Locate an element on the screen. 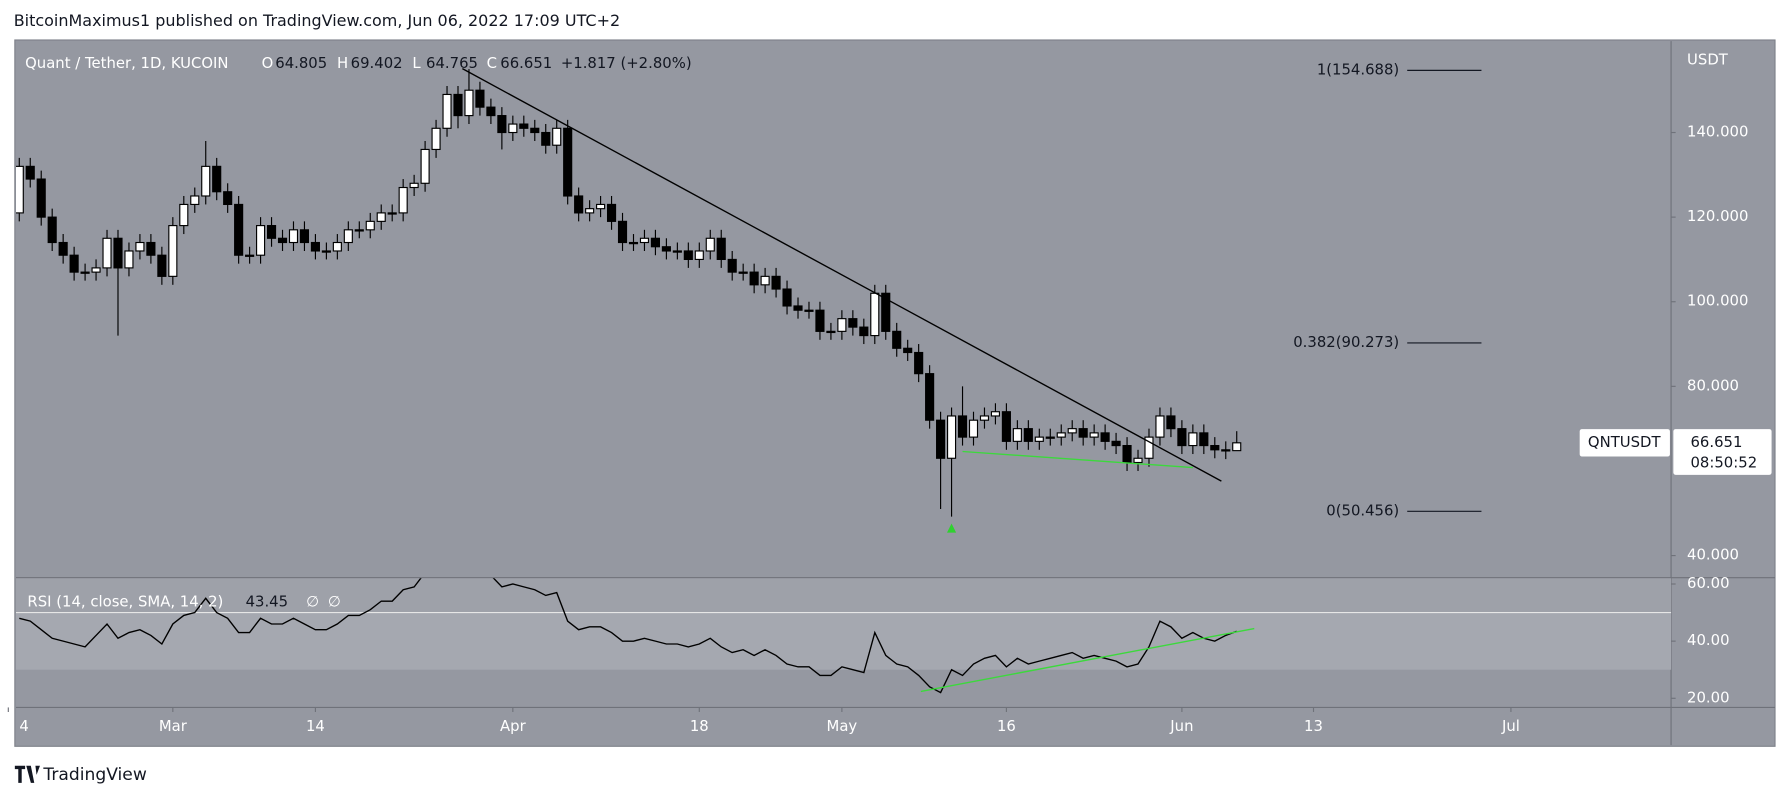  x-tick-label: 4 is located at coordinates (23, 726).